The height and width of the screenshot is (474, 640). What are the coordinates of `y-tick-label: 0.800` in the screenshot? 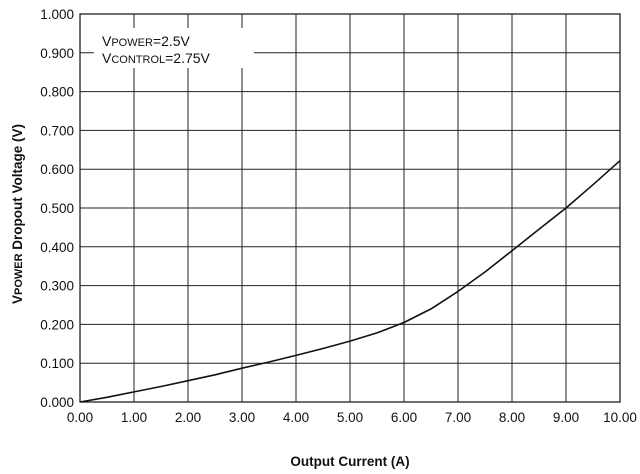 It's located at (57, 92).